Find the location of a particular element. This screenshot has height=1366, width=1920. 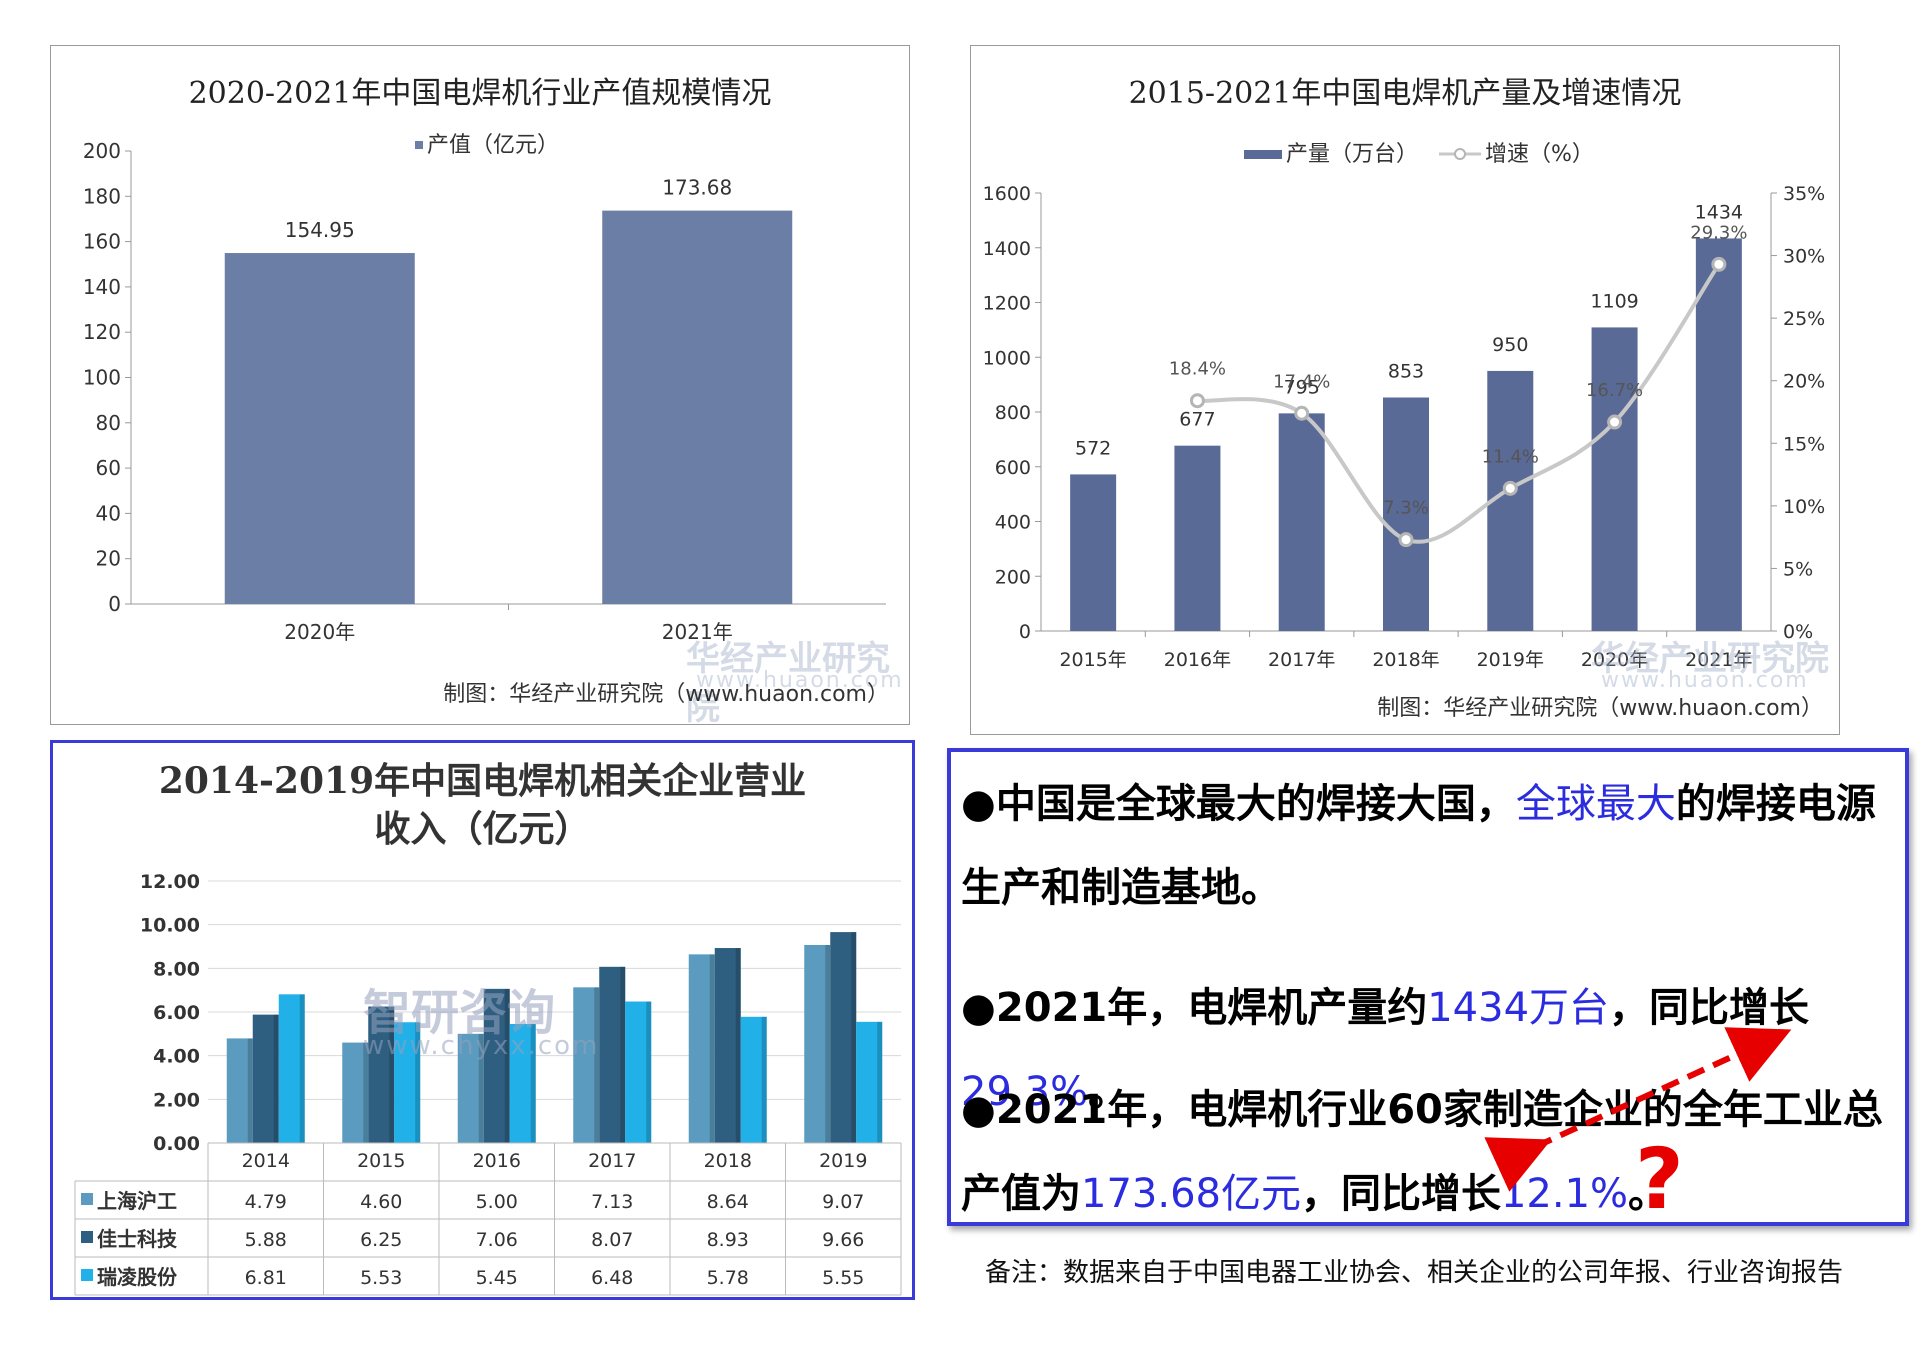

highlight-text: 29.3% is located at coordinates (1025, 1092).